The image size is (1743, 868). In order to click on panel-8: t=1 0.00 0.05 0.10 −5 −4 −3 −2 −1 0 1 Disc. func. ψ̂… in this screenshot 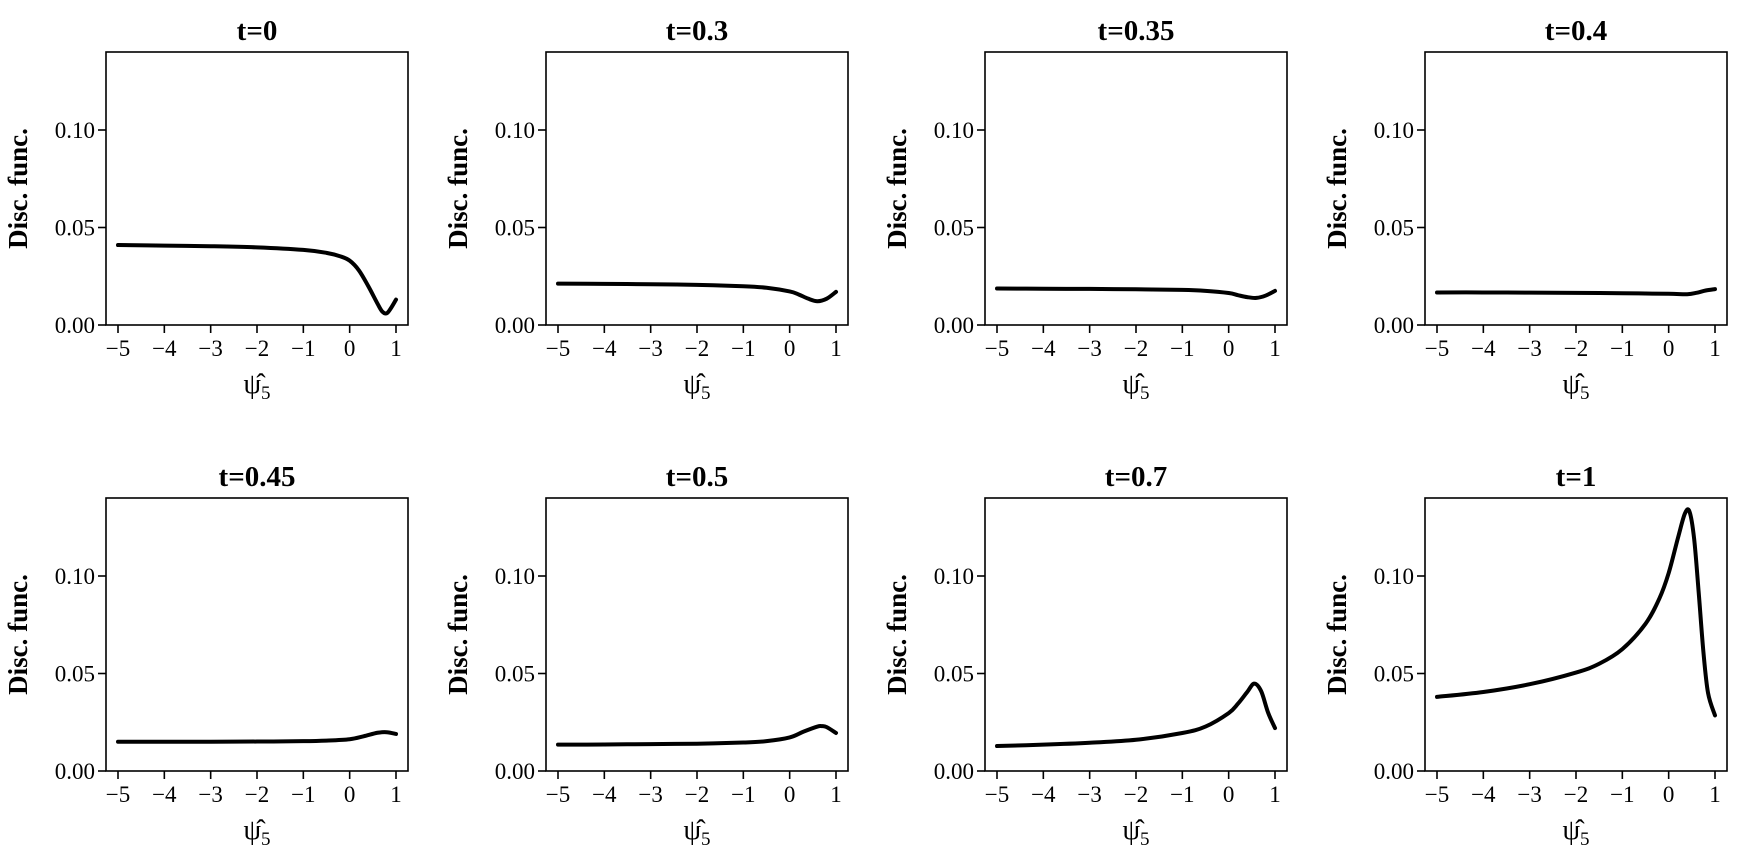, I will do `click(1525, 655)`.